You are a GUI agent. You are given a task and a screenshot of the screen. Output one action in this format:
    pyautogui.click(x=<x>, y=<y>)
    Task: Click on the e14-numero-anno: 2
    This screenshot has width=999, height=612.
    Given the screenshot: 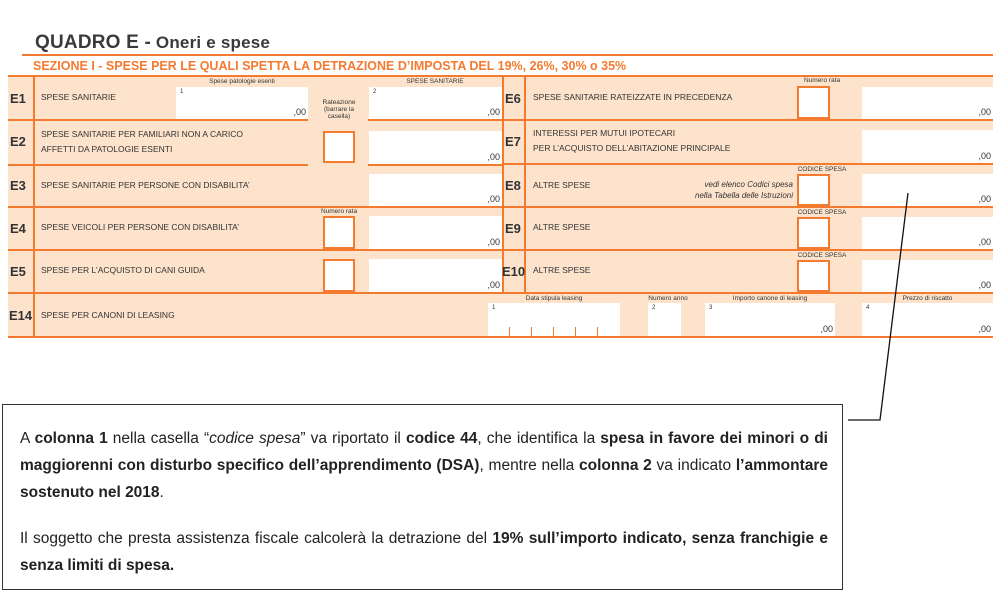 What is the action you would take?
    pyautogui.click(x=664, y=319)
    